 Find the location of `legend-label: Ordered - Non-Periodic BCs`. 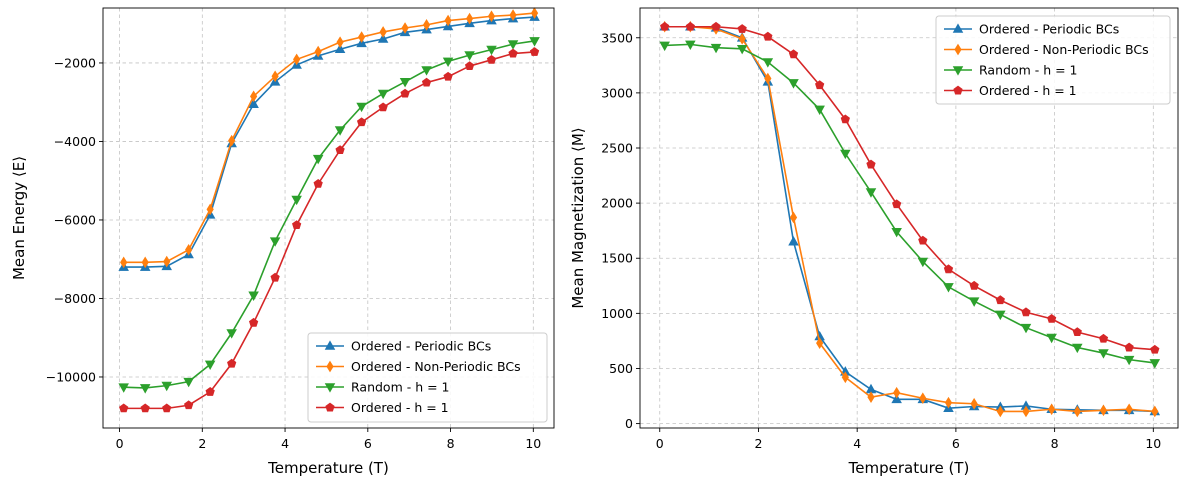

legend-label: Ordered - Non-Periodic BCs is located at coordinates (1064, 49).